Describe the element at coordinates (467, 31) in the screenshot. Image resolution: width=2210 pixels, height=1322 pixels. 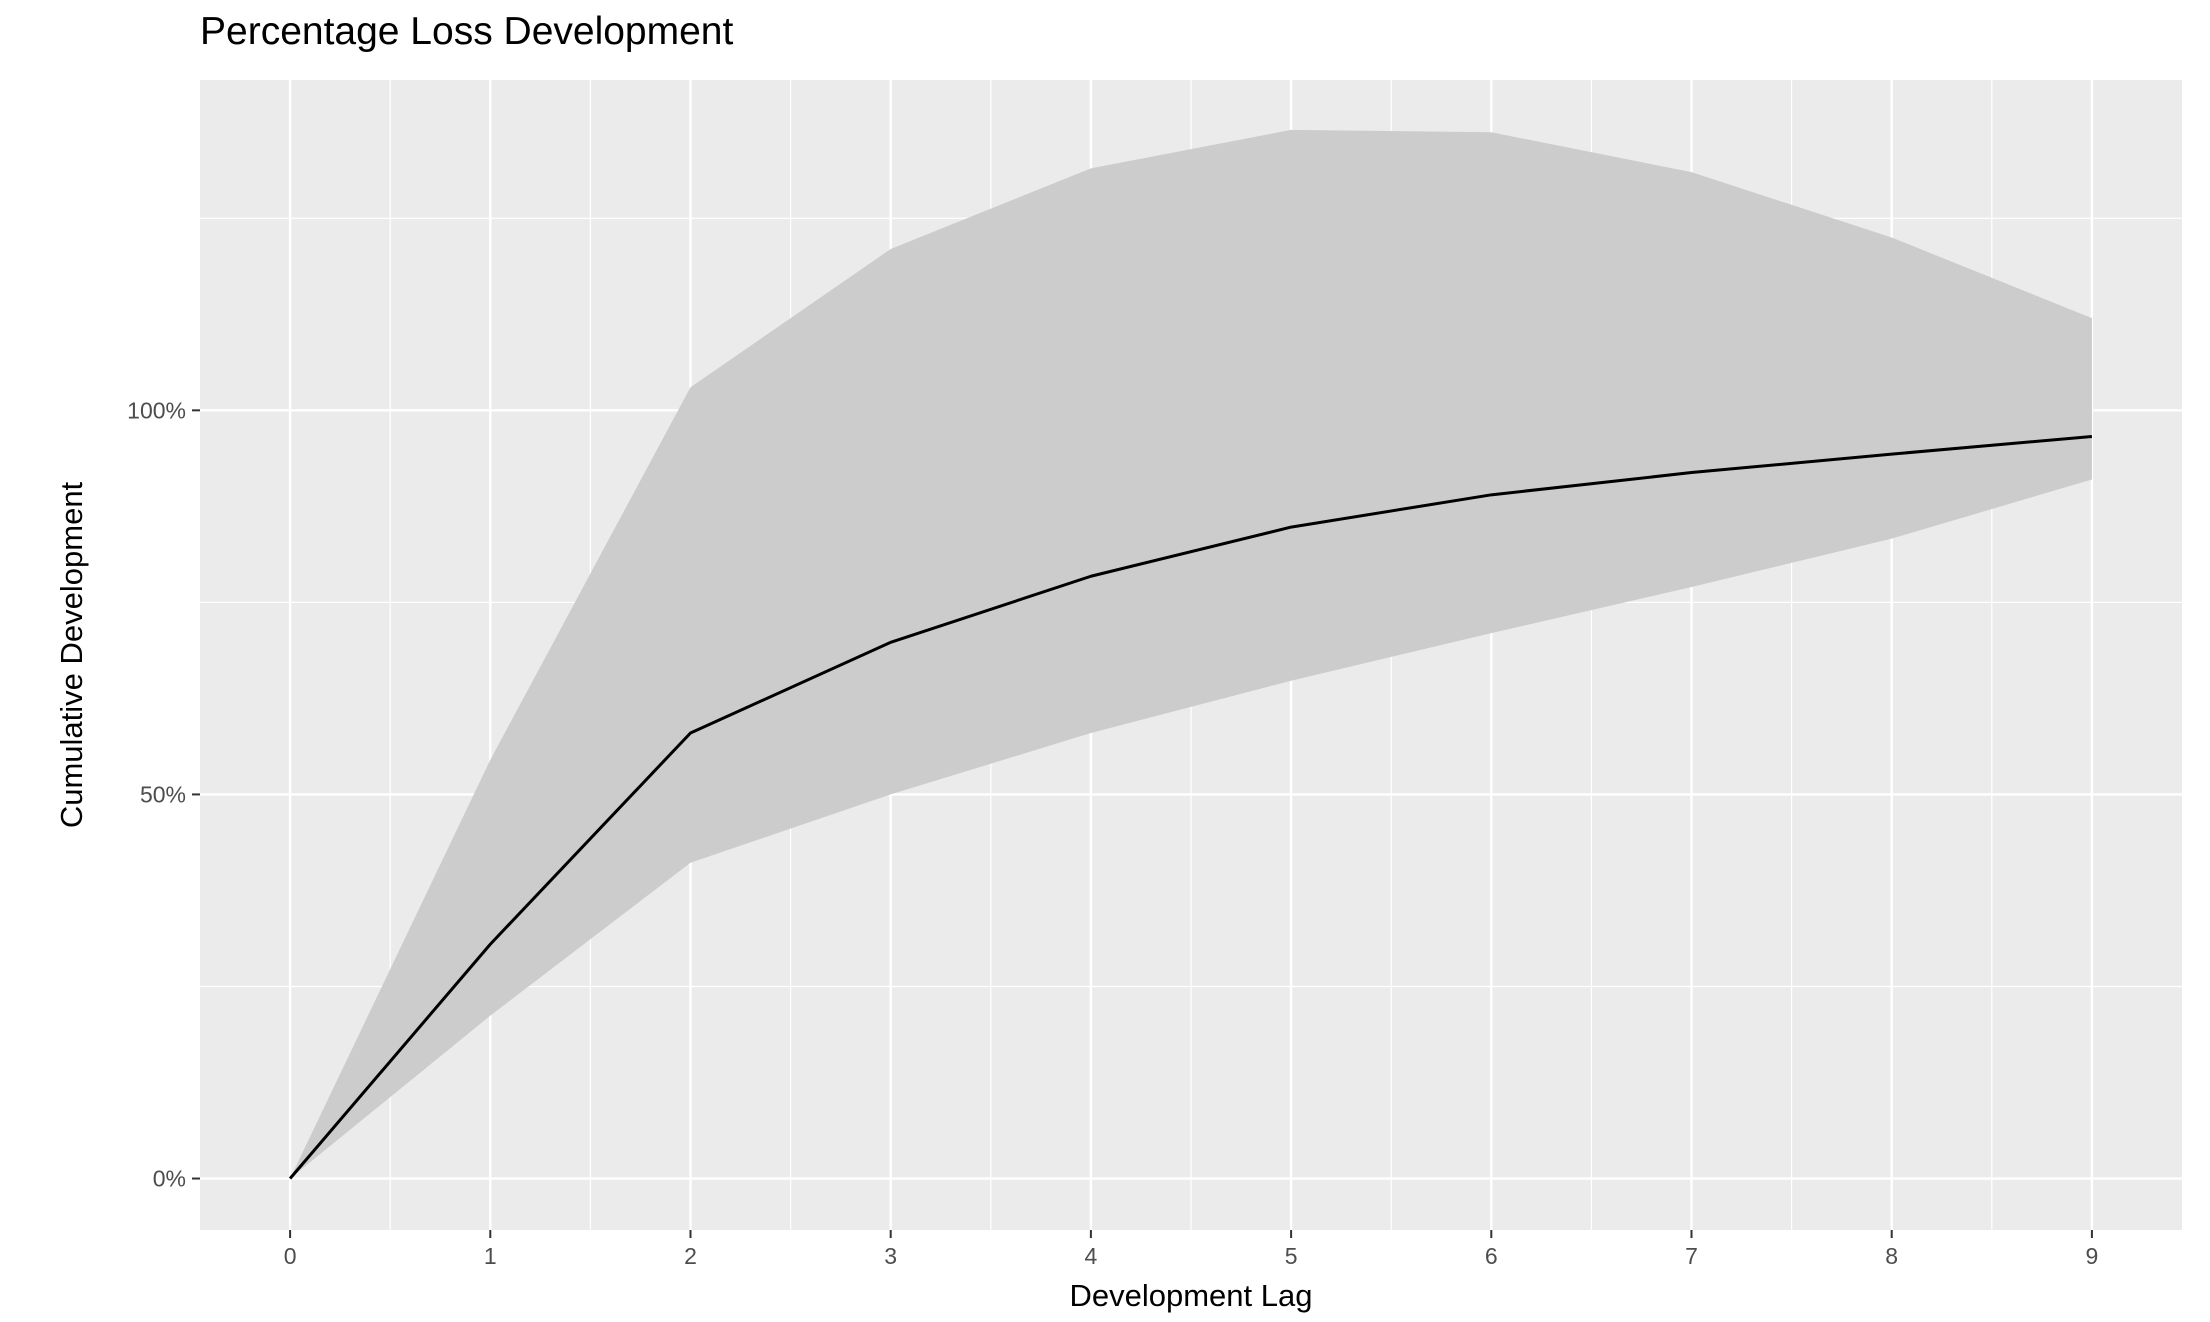
I see `chart-title: Percentage Loss Development` at that location.